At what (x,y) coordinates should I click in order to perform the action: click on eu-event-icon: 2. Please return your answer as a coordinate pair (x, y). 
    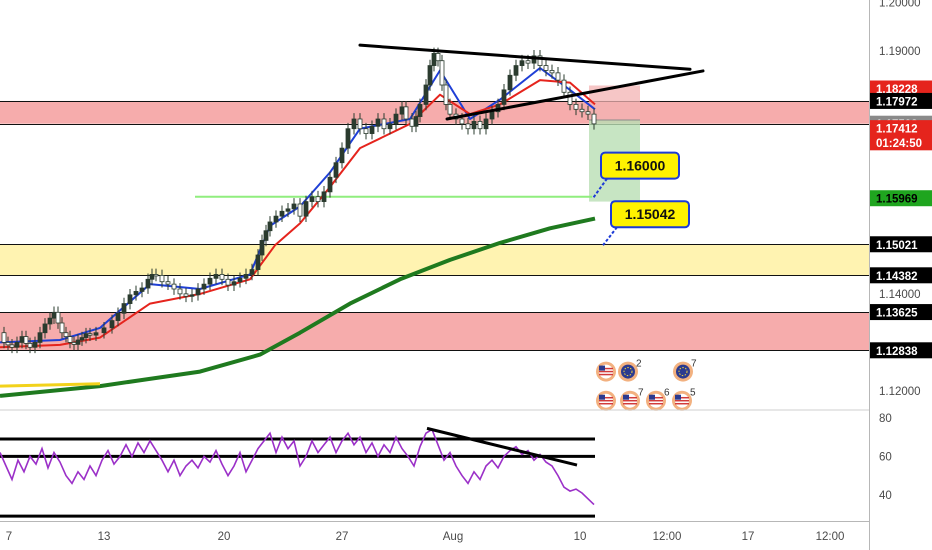
    Looking at the image, I should click on (630, 370).